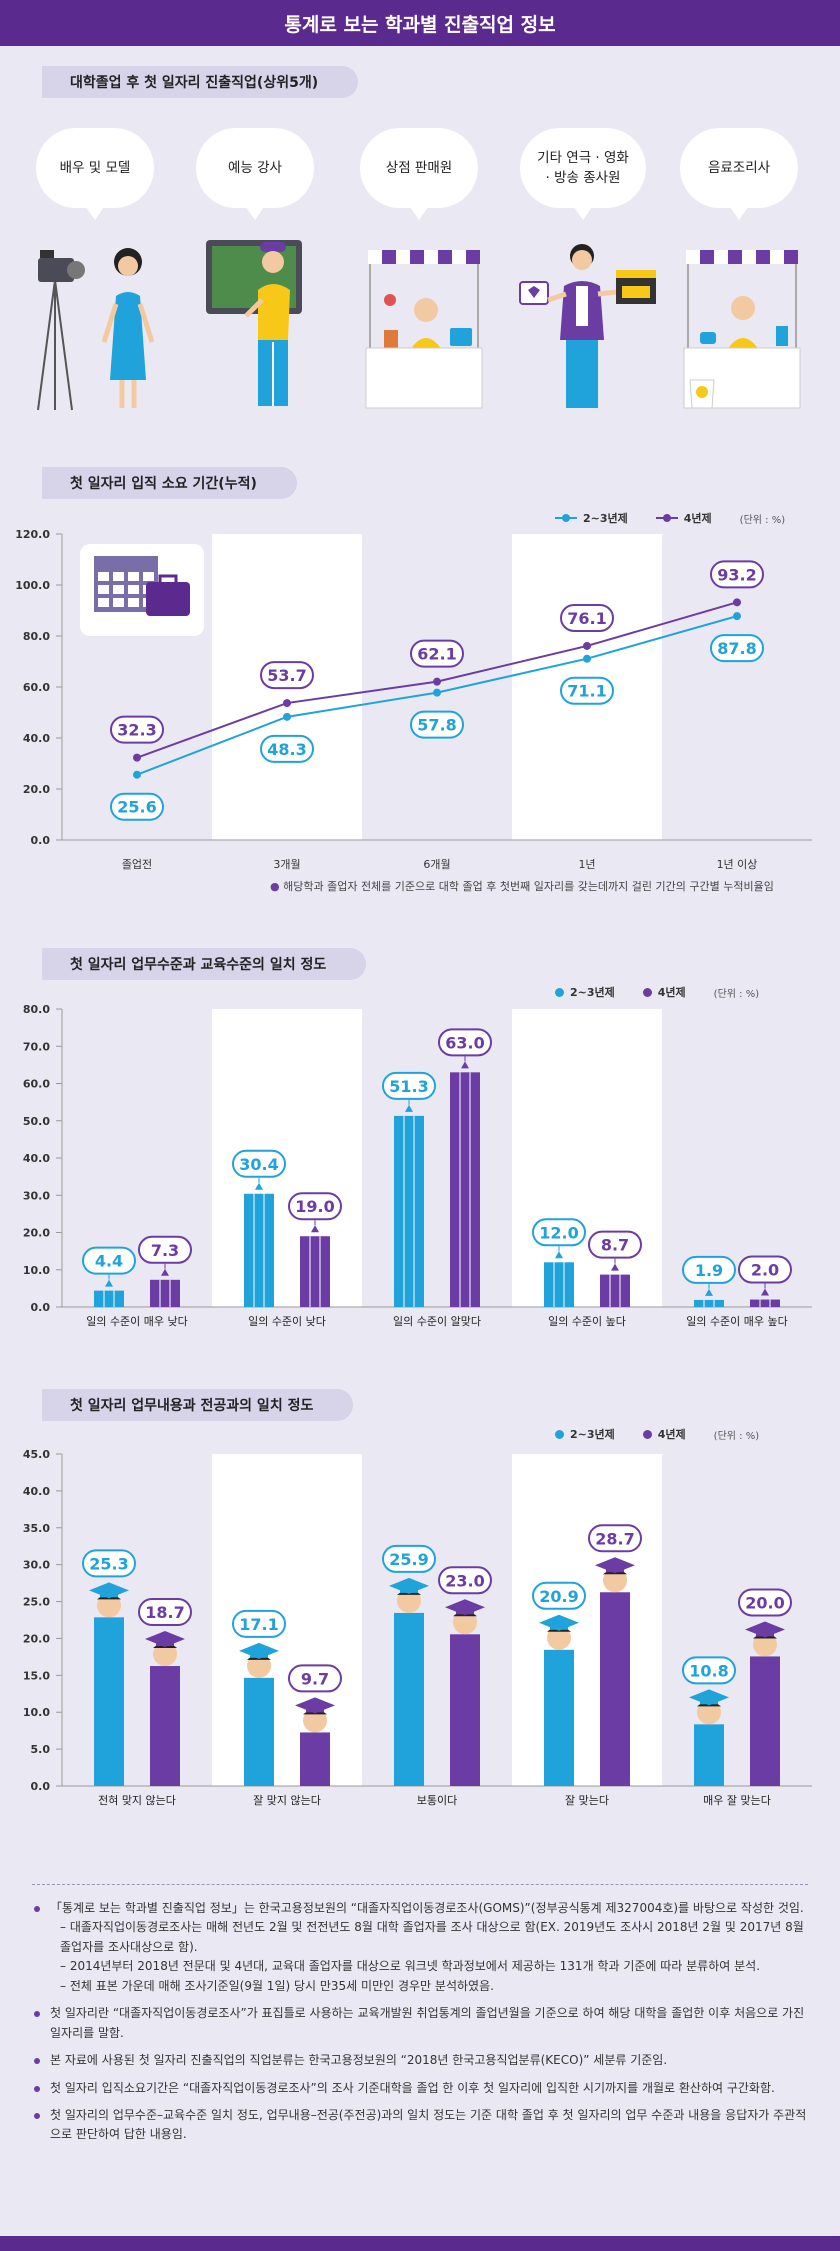 This screenshot has height=2251, width=840. Describe the element at coordinates (286, 675) in the screenshot. I see `value-label: 53.7` at that location.